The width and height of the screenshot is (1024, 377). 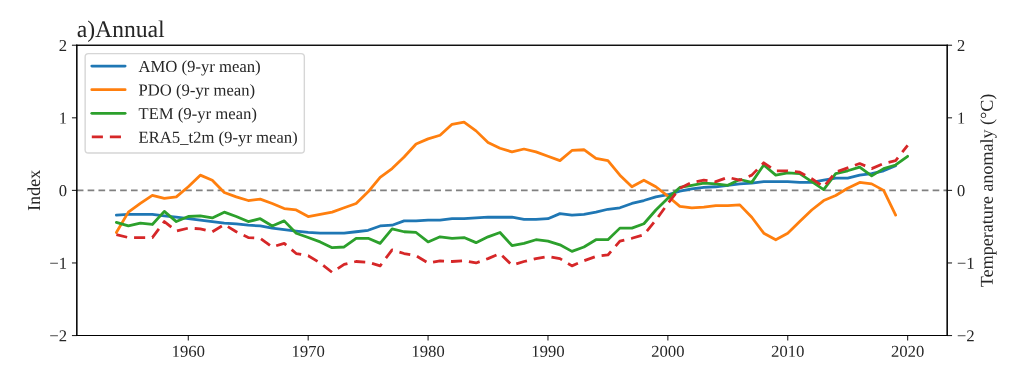 I want to click on y-tick-label: −2, so click(x=58, y=336).